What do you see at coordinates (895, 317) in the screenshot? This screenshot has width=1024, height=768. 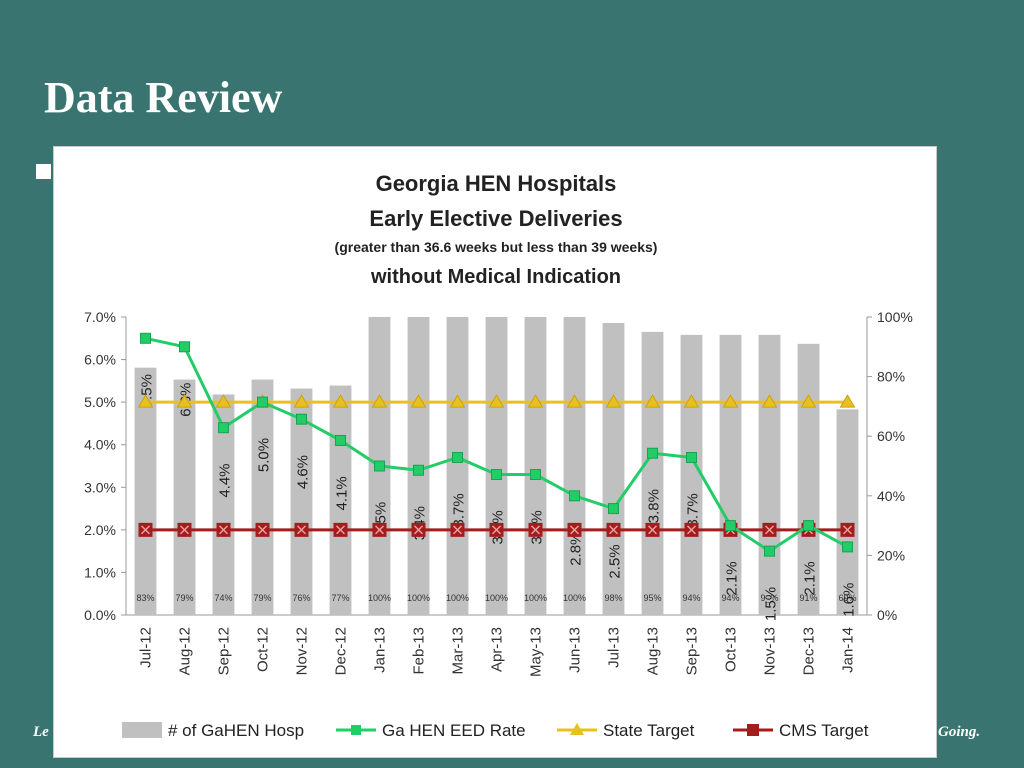 I see `y-right-tick-label: 100%` at bounding box center [895, 317].